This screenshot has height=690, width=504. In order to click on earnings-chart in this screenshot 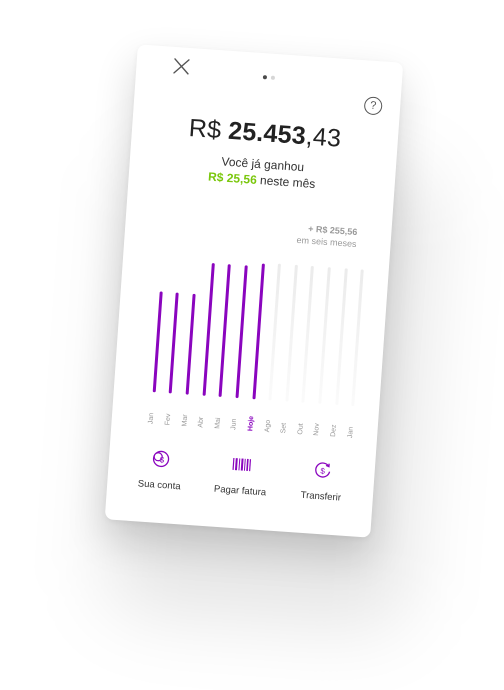, I will do `click(258, 329)`.